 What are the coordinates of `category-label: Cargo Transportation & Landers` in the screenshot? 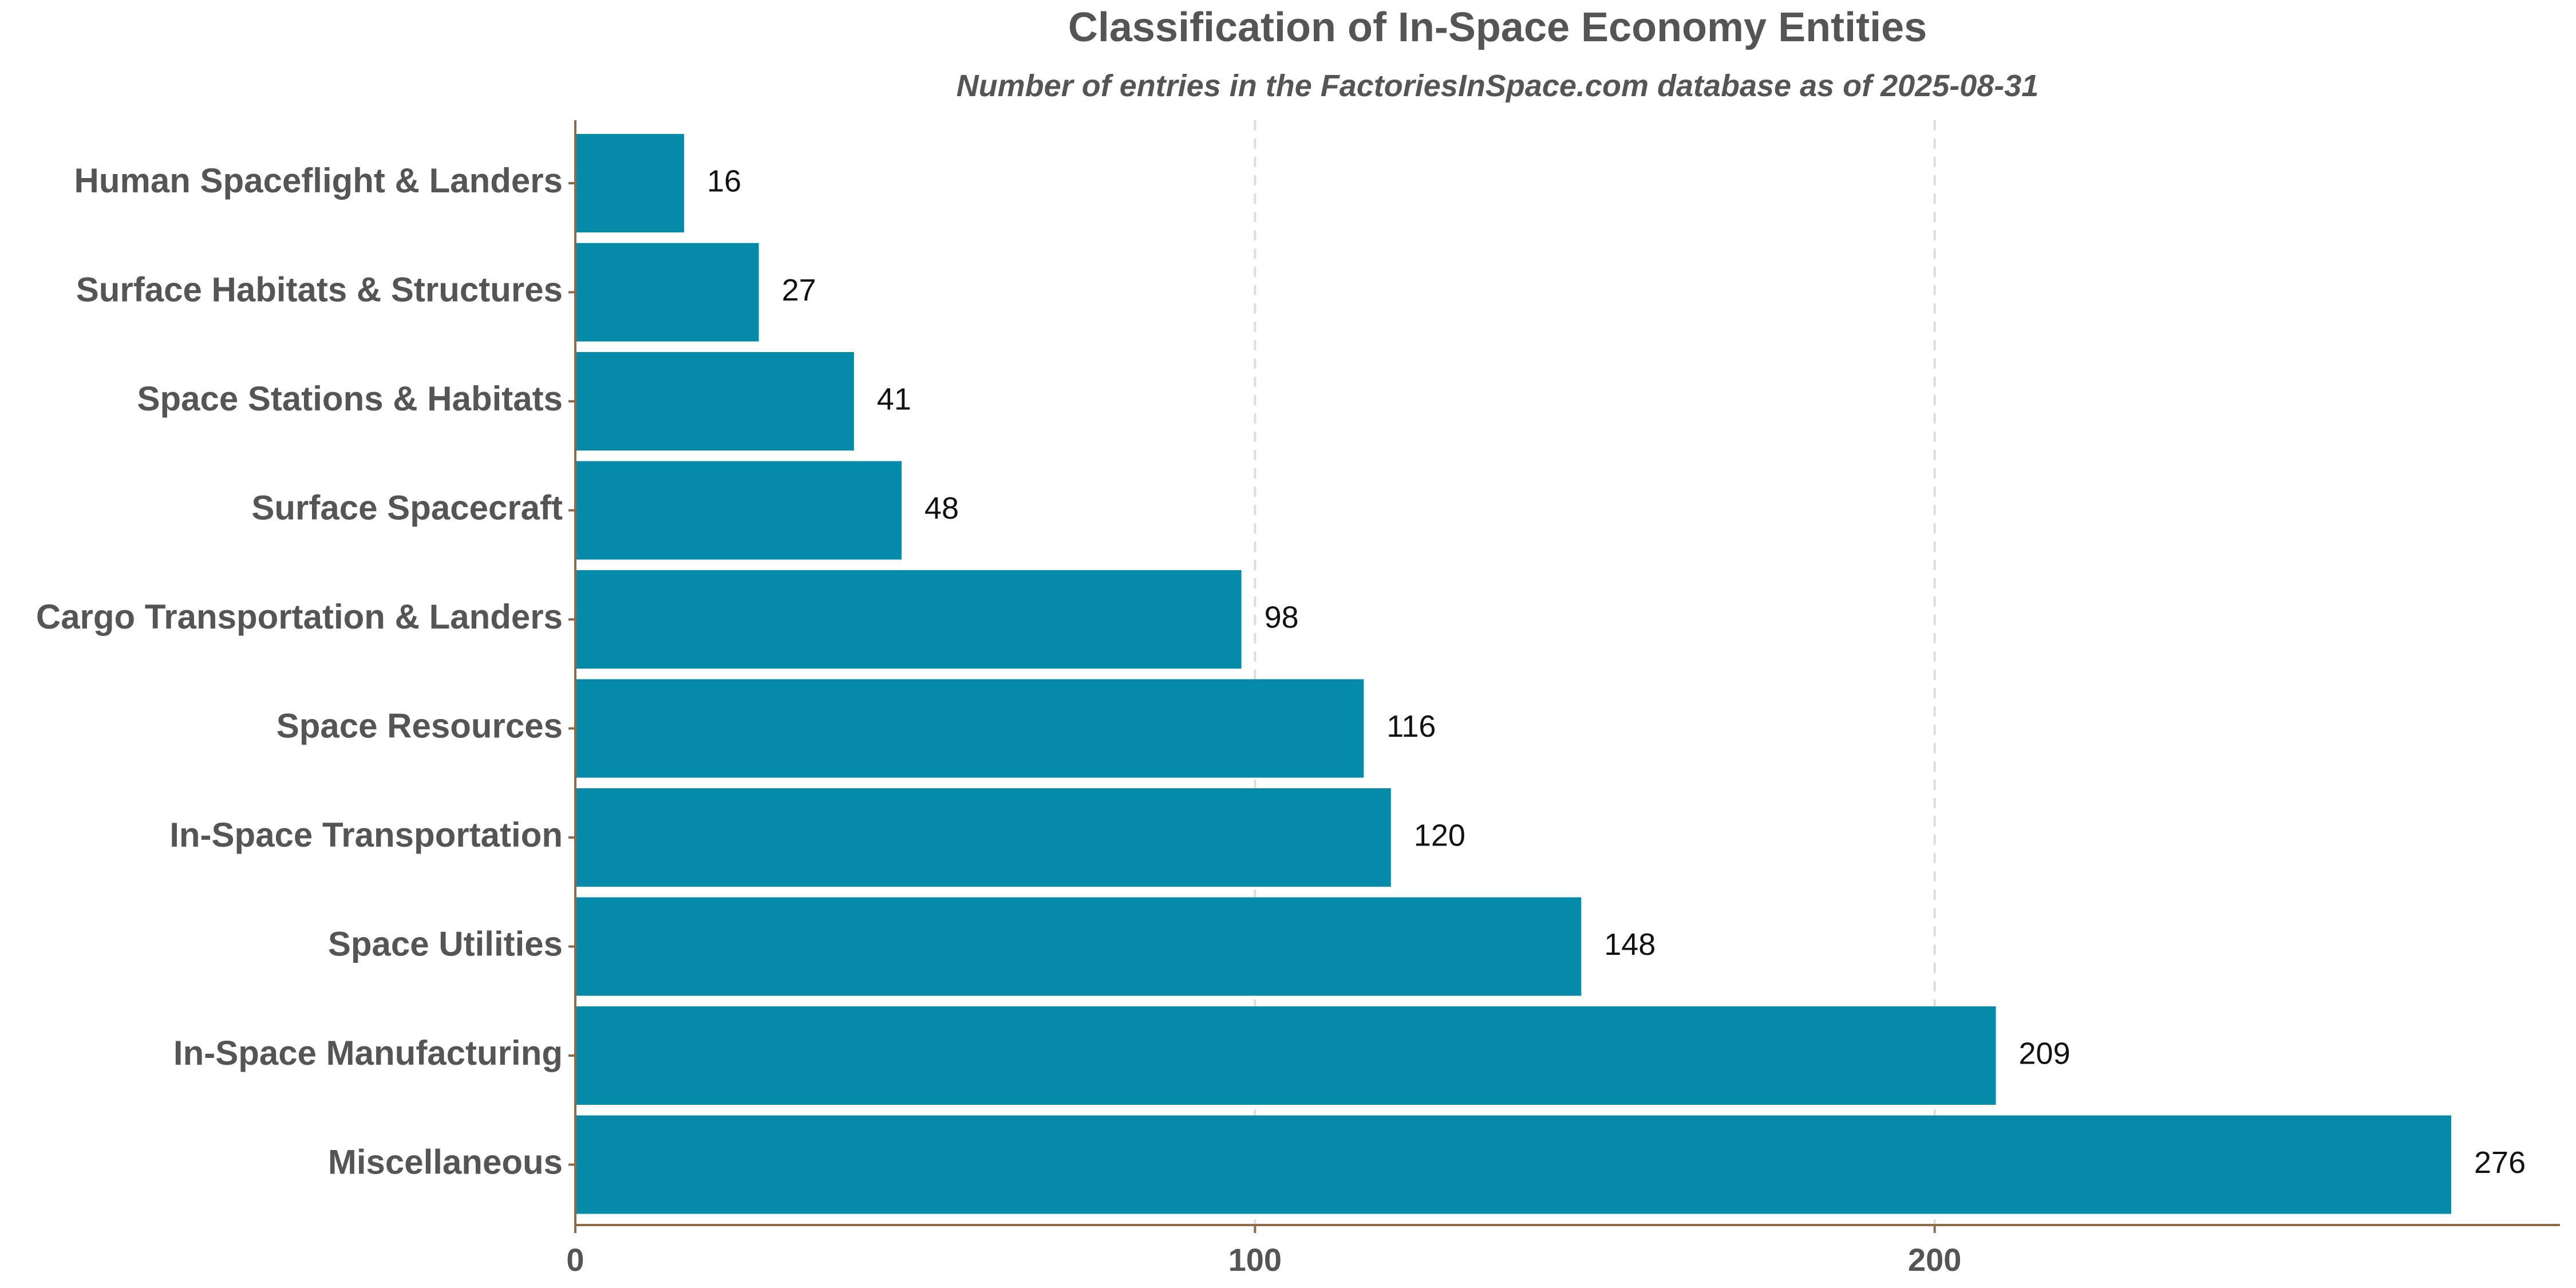 It's located at (299, 617).